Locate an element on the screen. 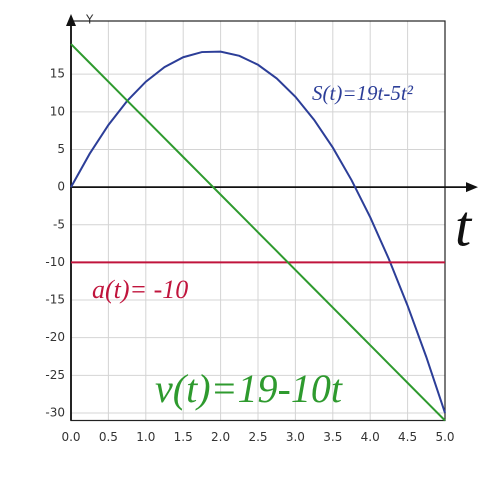 This screenshot has height=499, width=500. y-tick-label: -15 is located at coordinates (55, 300).